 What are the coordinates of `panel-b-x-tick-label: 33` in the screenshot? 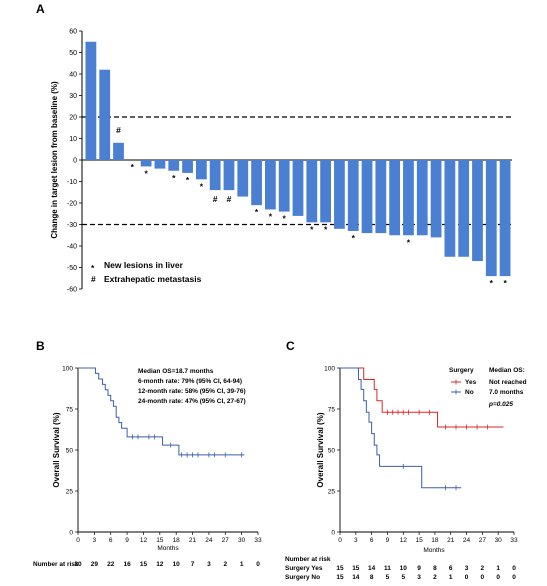 It's located at (258, 540).